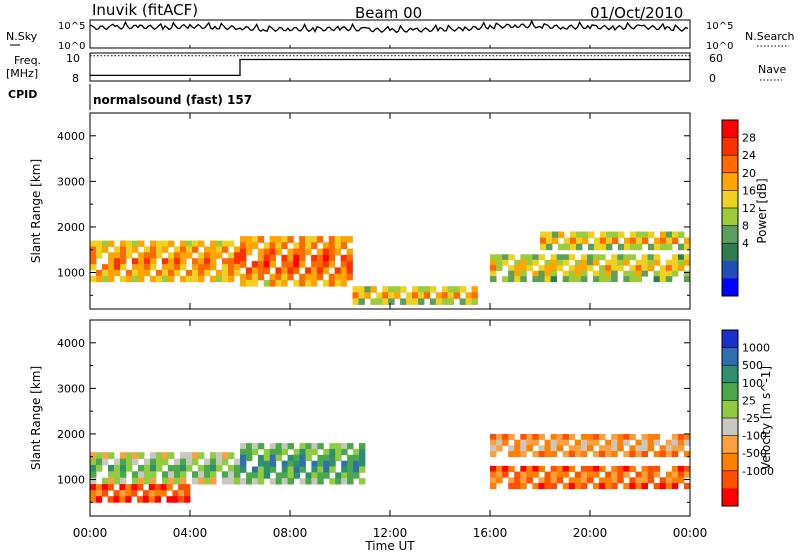 The image size is (800, 554). What do you see at coordinates (745, 226) in the screenshot?
I see `power-colorbar-tick-label: 8` at bounding box center [745, 226].